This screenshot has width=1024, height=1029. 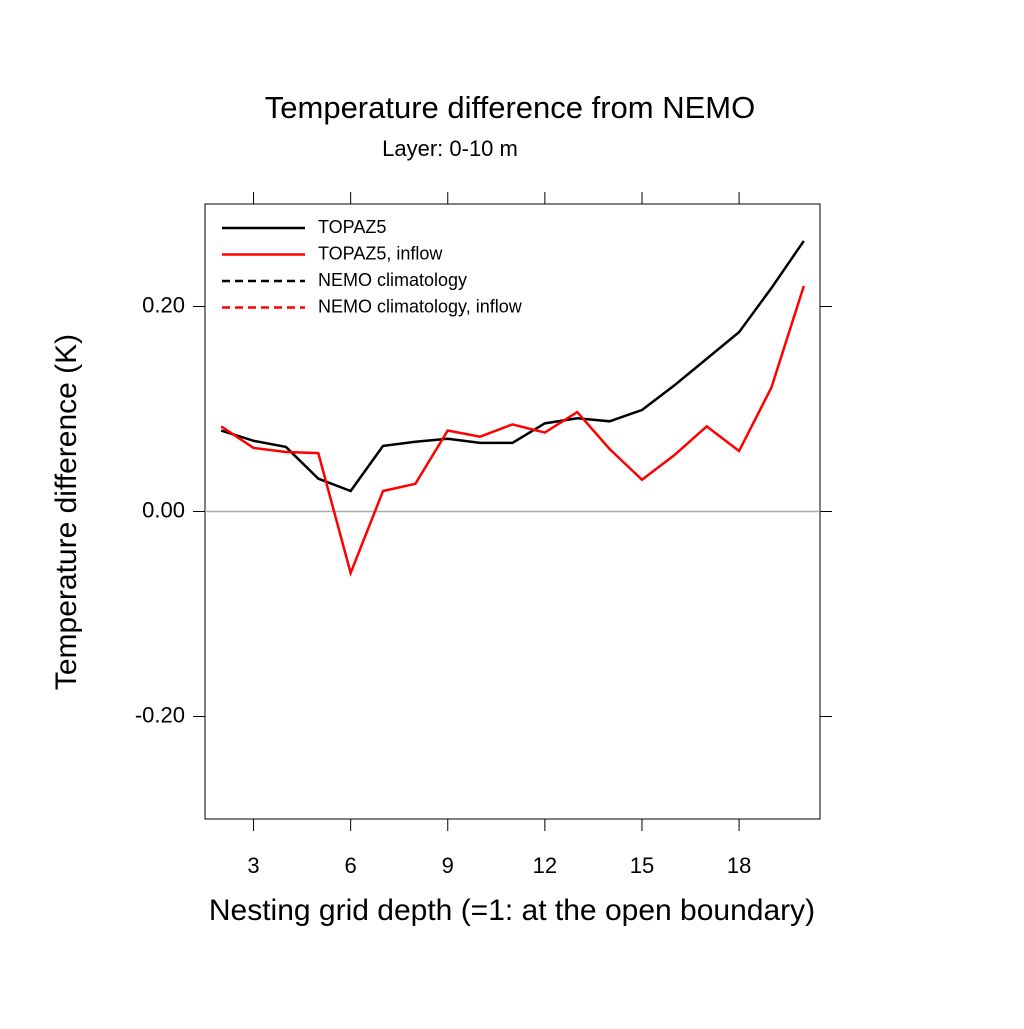 What do you see at coordinates (420, 306) in the screenshot?
I see `legend-label: NEMO climatology, inflow` at bounding box center [420, 306].